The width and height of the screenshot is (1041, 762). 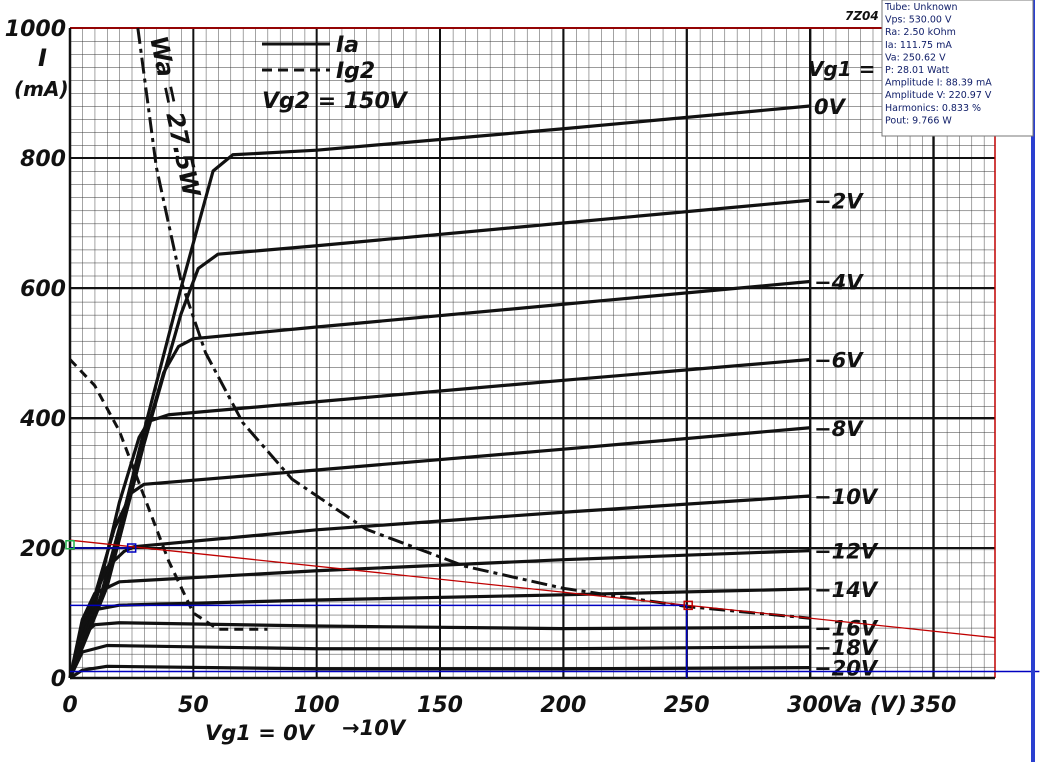 What do you see at coordinates (938, 95) in the screenshot?
I see `info-line: Amplitude V: 220.97 V` at bounding box center [938, 95].